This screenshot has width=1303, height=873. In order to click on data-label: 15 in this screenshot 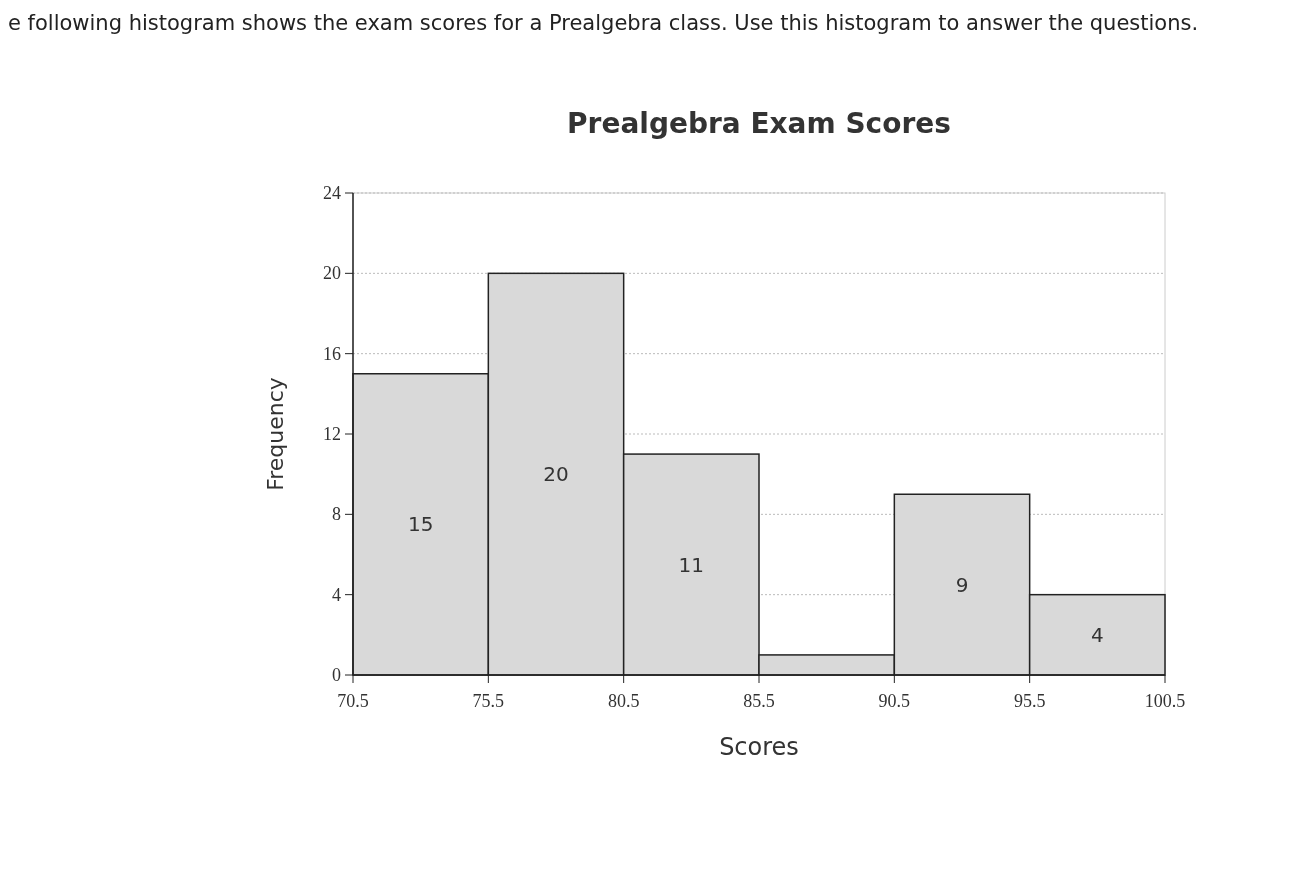, I will do `click(420, 524)`.